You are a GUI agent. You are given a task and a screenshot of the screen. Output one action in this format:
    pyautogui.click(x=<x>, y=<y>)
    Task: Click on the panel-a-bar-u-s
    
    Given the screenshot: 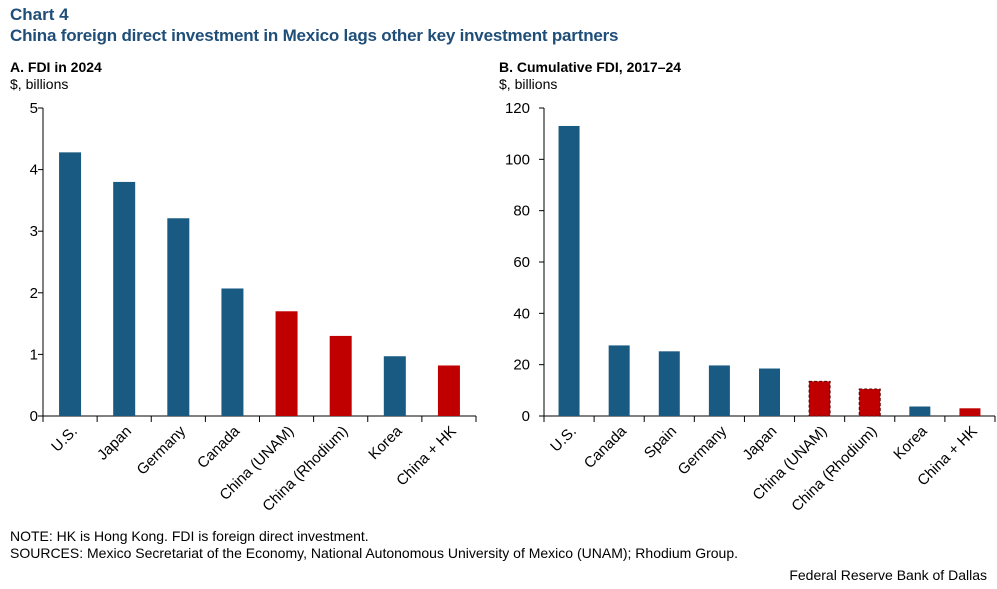 What is the action you would take?
    pyautogui.click(x=70, y=284)
    